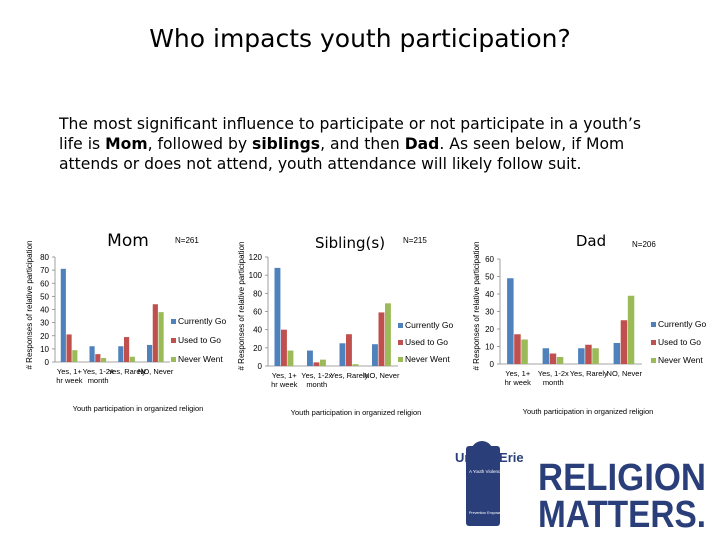 The height and width of the screenshot is (540, 720). Describe the element at coordinates (44, 270) in the screenshot. I see `y-tick-label: 70` at that location.